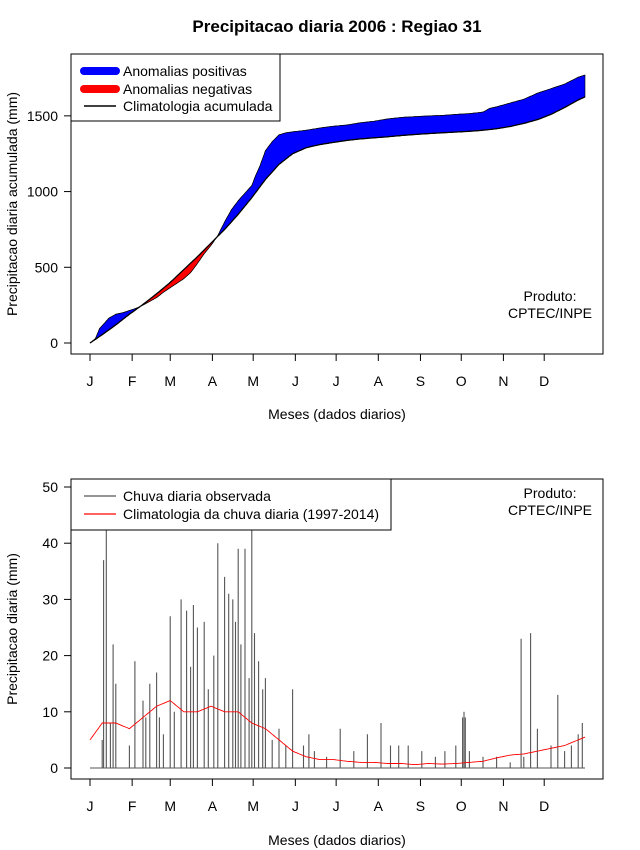 This screenshot has height=850, width=640. Describe the element at coordinates (185, 71) in the screenshot. I see `legend-positive-label: Anomalias positivas` at that location.